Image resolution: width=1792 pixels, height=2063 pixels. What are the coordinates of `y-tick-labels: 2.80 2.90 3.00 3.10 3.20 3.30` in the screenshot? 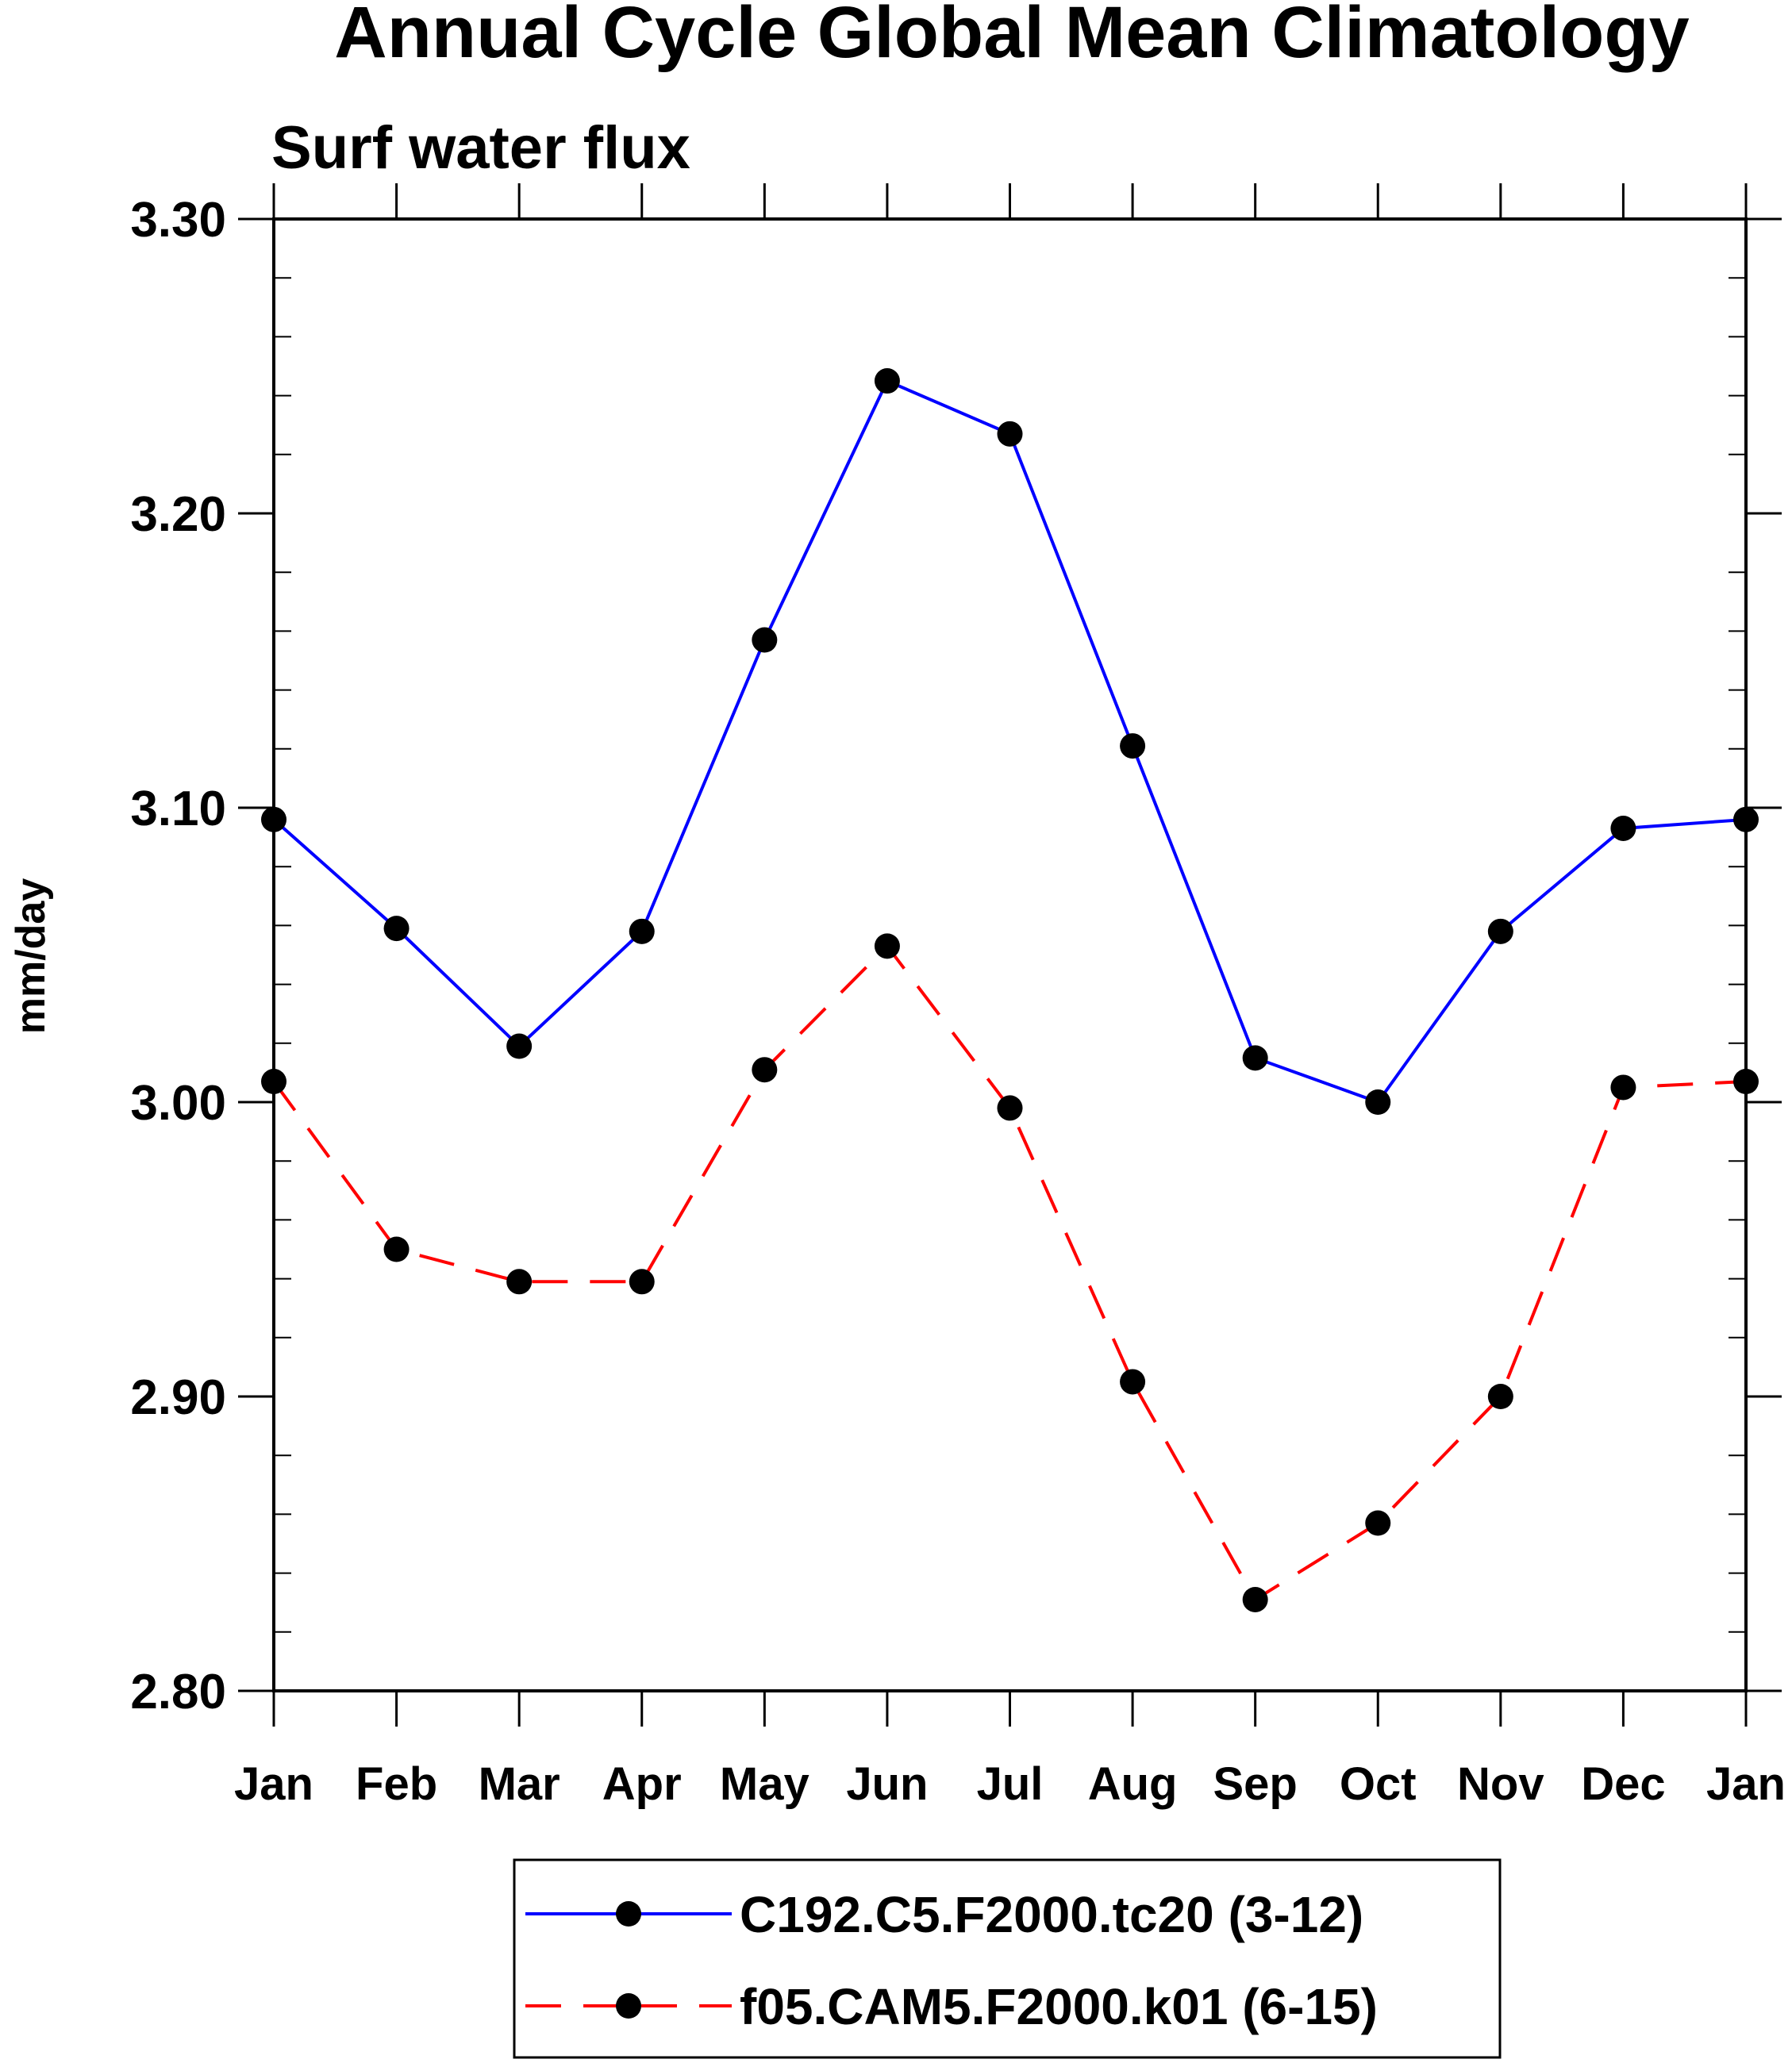 It's located at (178, 956).